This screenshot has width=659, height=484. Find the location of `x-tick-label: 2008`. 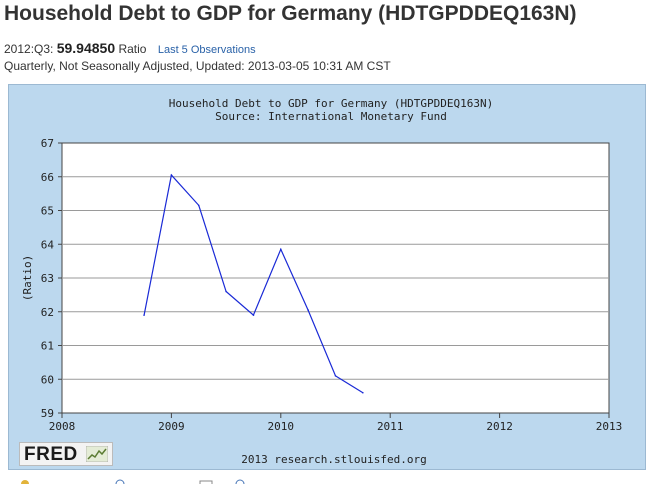

x-tick-label: 2008 is located at coordinates (62, 426).